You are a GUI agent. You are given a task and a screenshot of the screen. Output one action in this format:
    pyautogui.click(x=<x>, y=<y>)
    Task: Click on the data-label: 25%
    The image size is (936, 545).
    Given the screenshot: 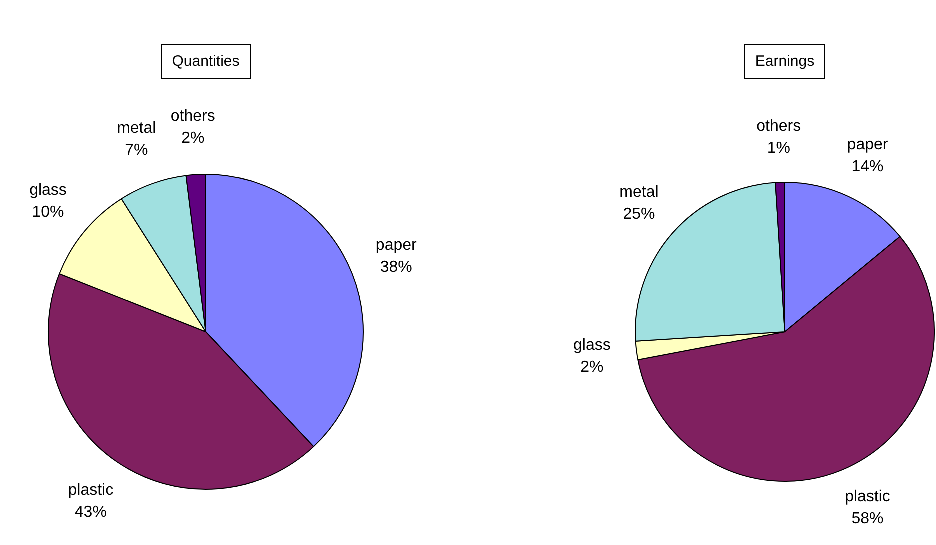 What is the action you would take?
    pyautogui.click(x=639, y=214)
    